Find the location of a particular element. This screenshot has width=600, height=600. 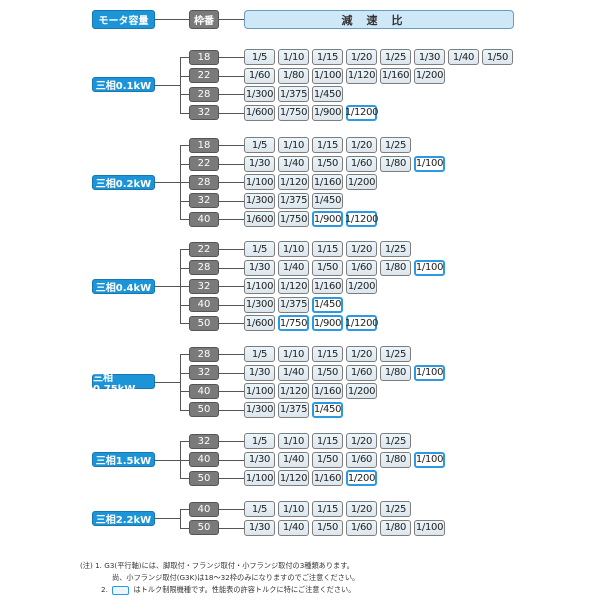

note-2-text: はトルク制限機種です。性能表の許容トルクに特にご注意ください。 is located at coordinates (244, 589).